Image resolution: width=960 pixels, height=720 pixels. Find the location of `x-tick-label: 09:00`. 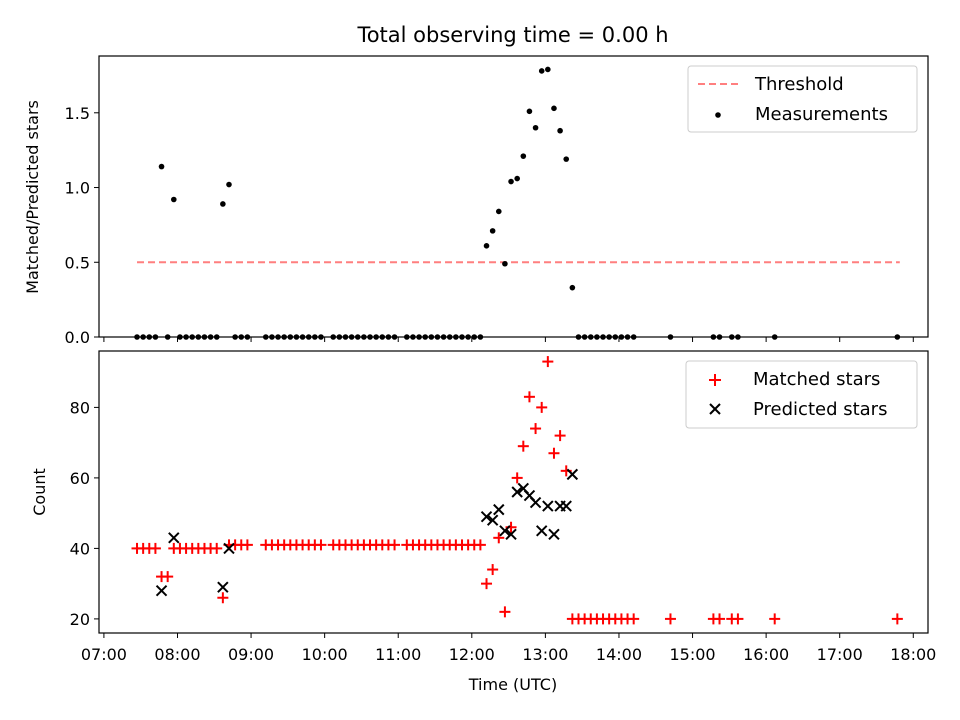

x-tick-label: 09:00 is located at coordinates (251, 654).